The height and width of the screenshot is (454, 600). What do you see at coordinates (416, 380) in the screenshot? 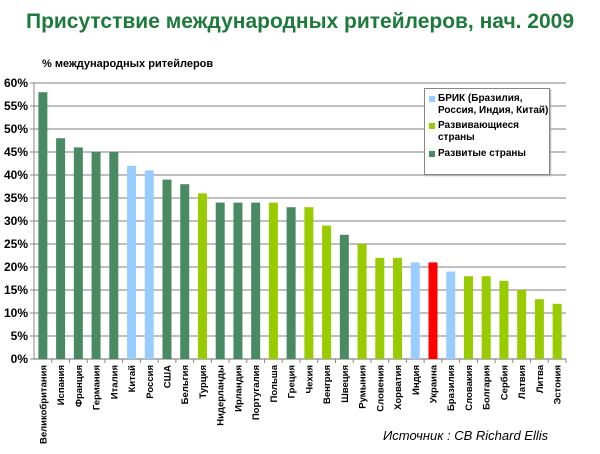
I see `x-tick-label: Индия` at bounding box center [416, 380].